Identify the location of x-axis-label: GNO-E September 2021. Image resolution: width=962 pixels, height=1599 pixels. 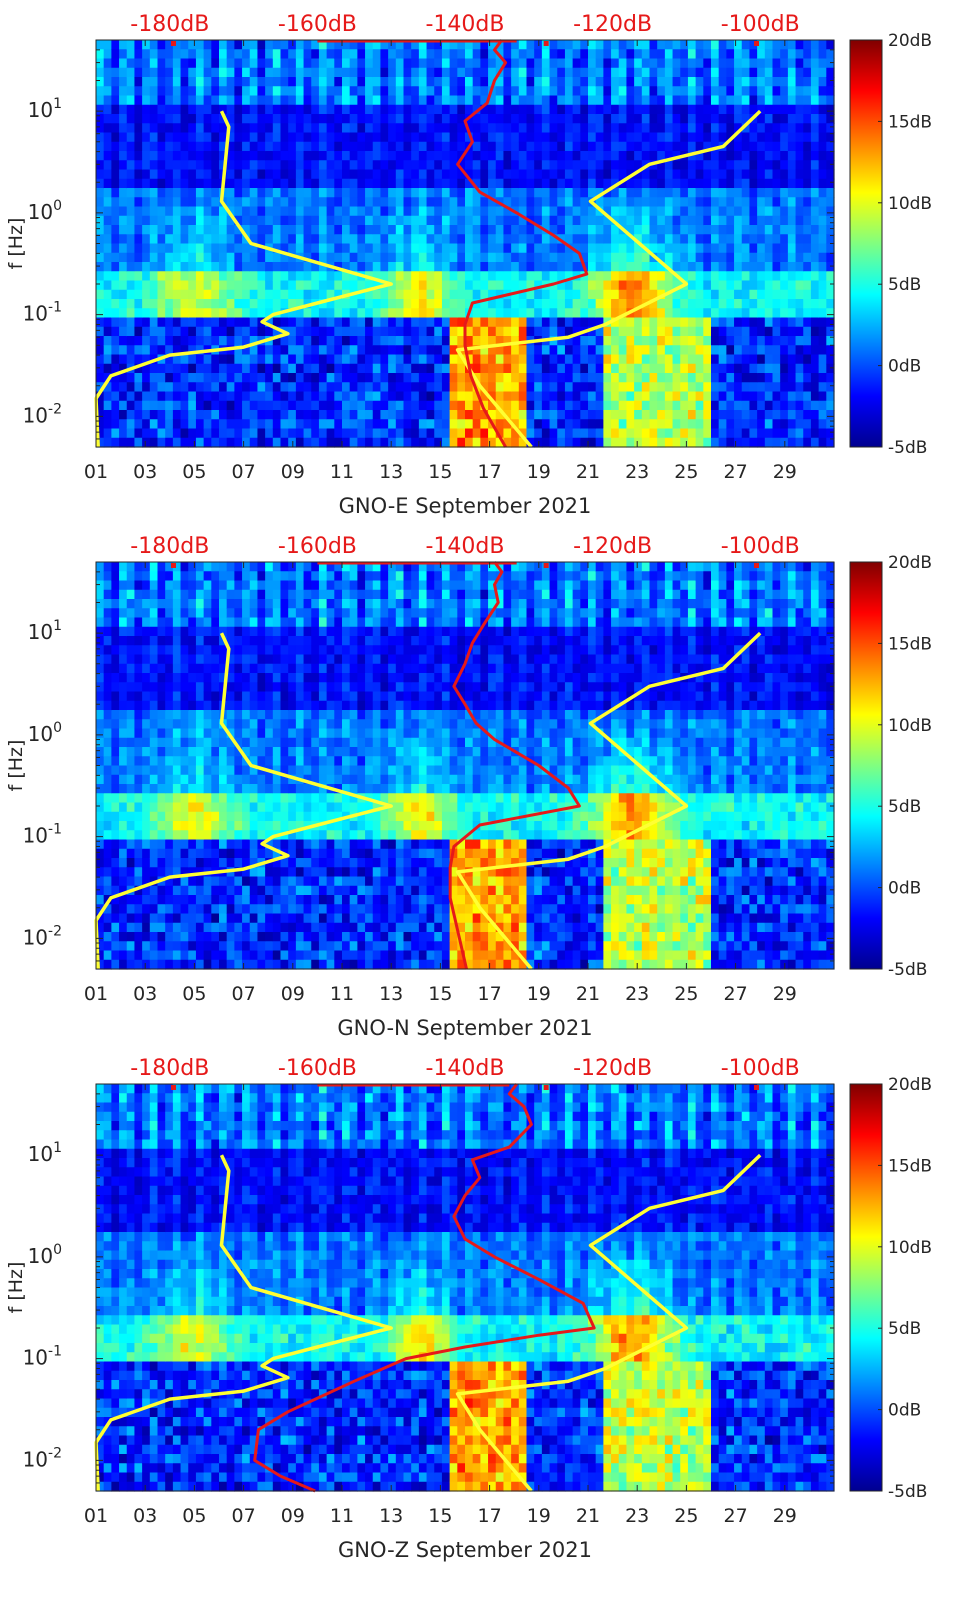
(465, 506).